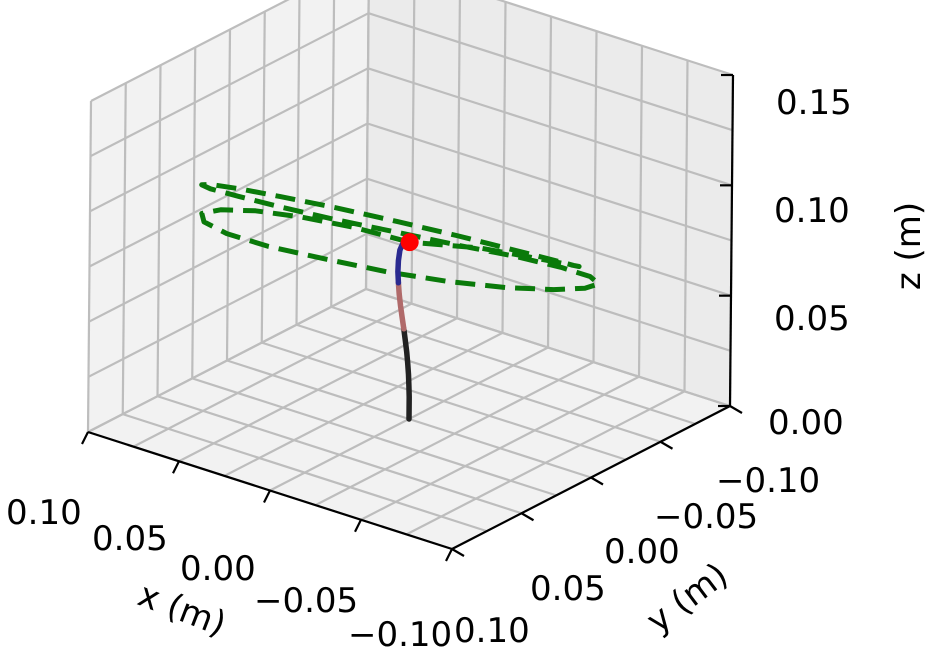 This screenshot has width=932, height=656. Describe the element at coordinates (568, 589) in the screenshot. I see `y-tick-label: 0.05` at that location.